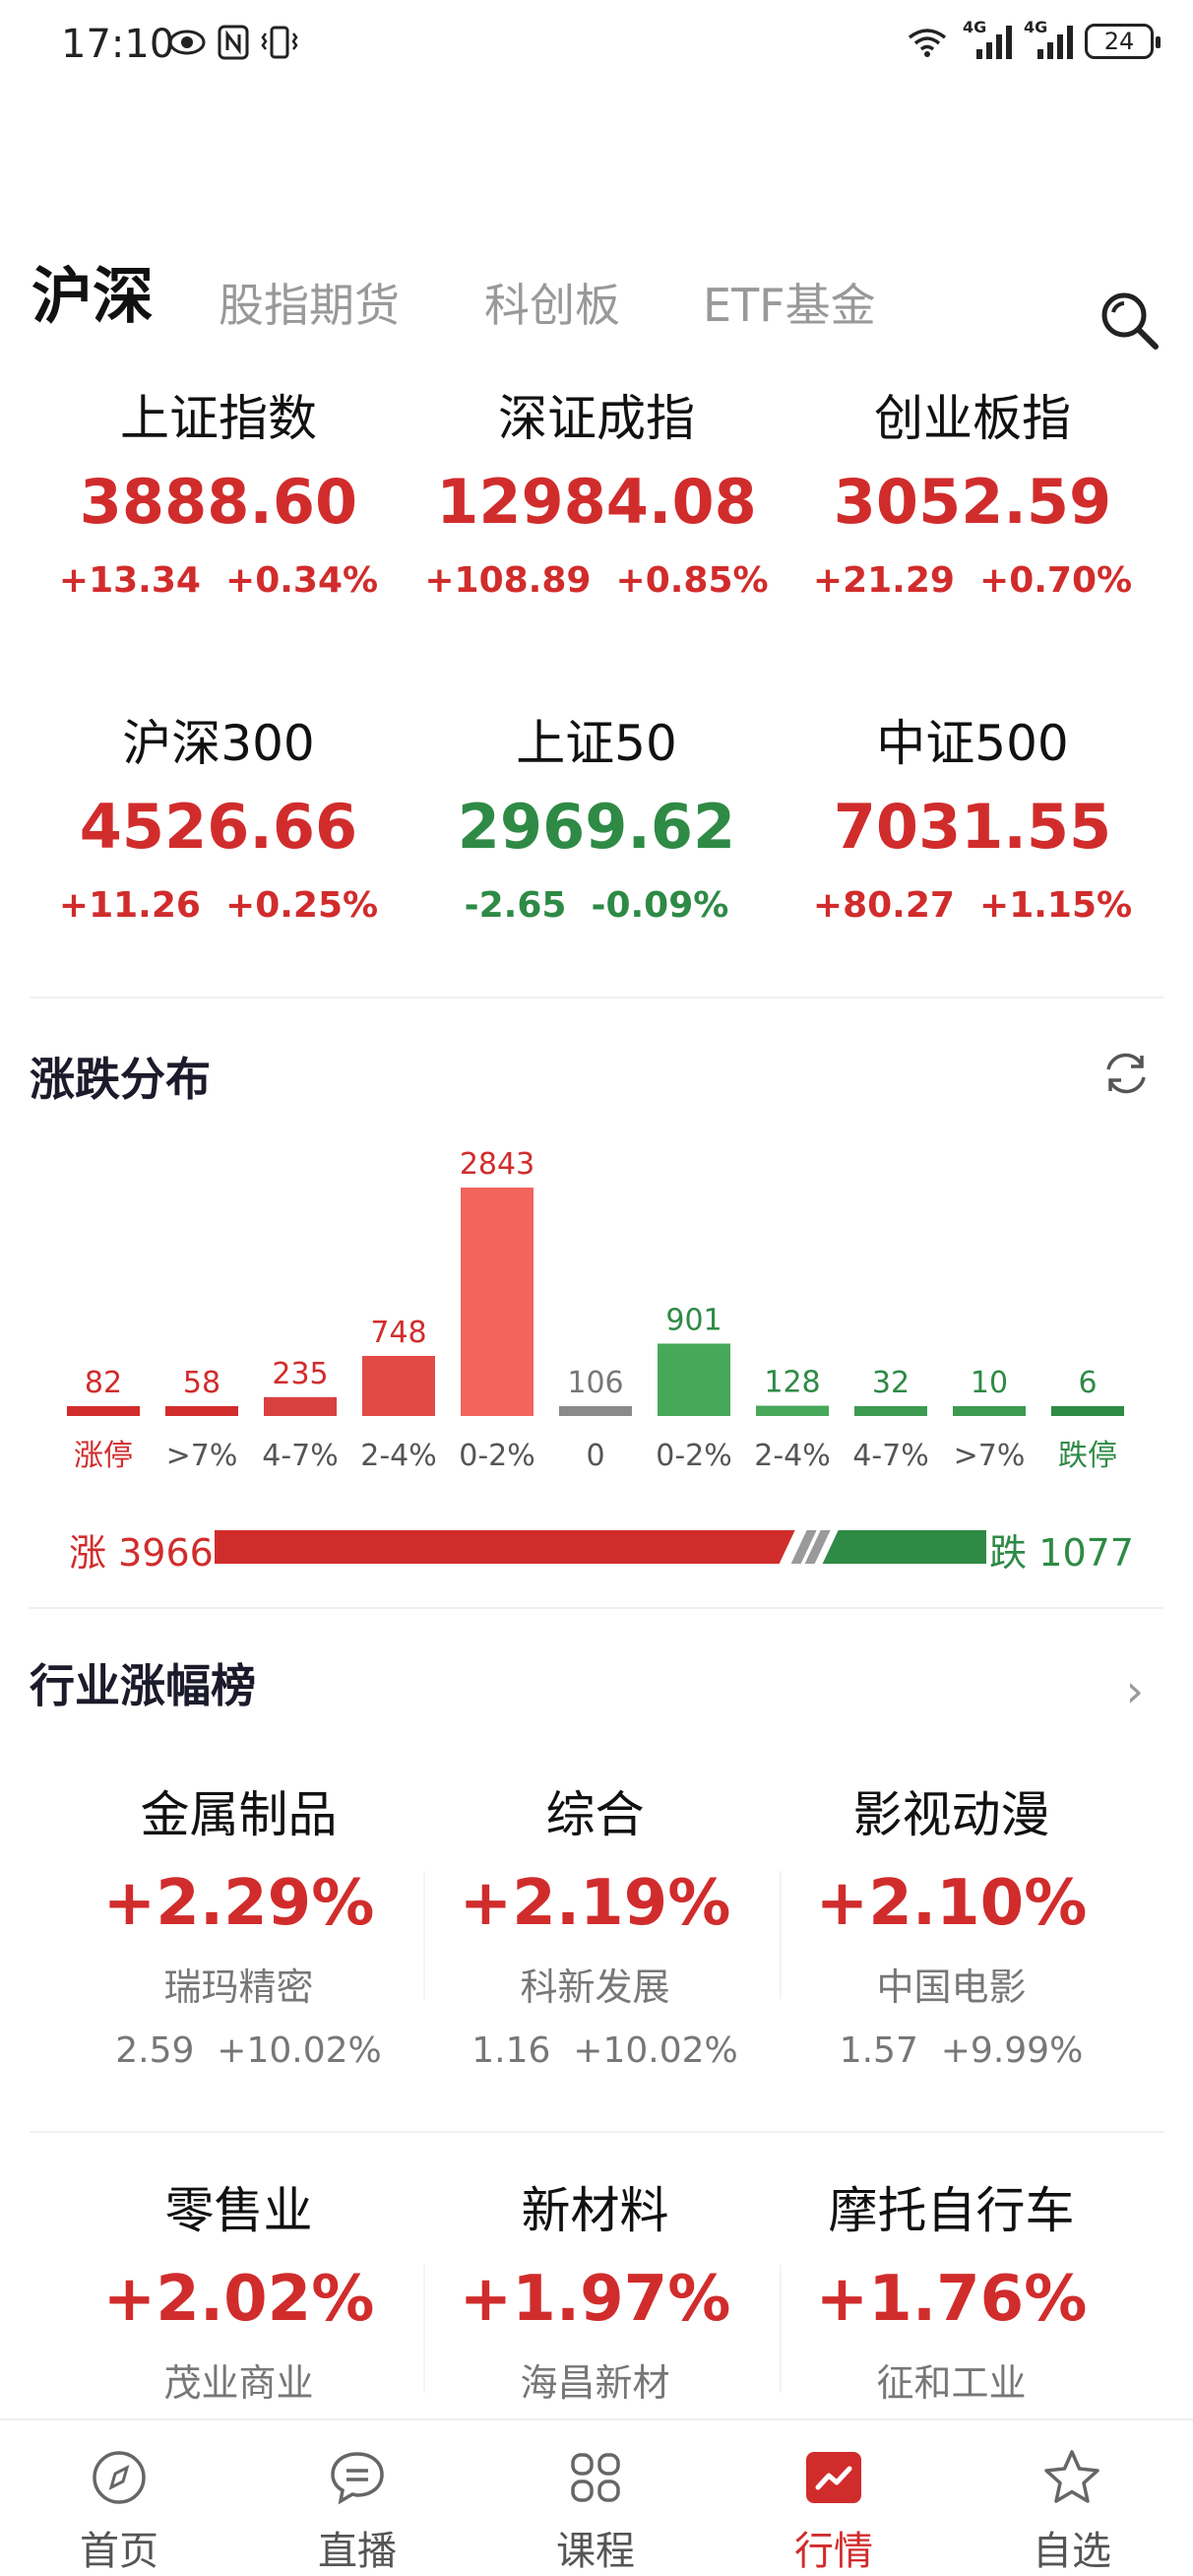 The width and height of the screenshot is (1193, 2576). What do you see at coordinates (595, 1383) in the screenshot?
I see `bar-value-label: 106` at bounding box center [595, 1383].